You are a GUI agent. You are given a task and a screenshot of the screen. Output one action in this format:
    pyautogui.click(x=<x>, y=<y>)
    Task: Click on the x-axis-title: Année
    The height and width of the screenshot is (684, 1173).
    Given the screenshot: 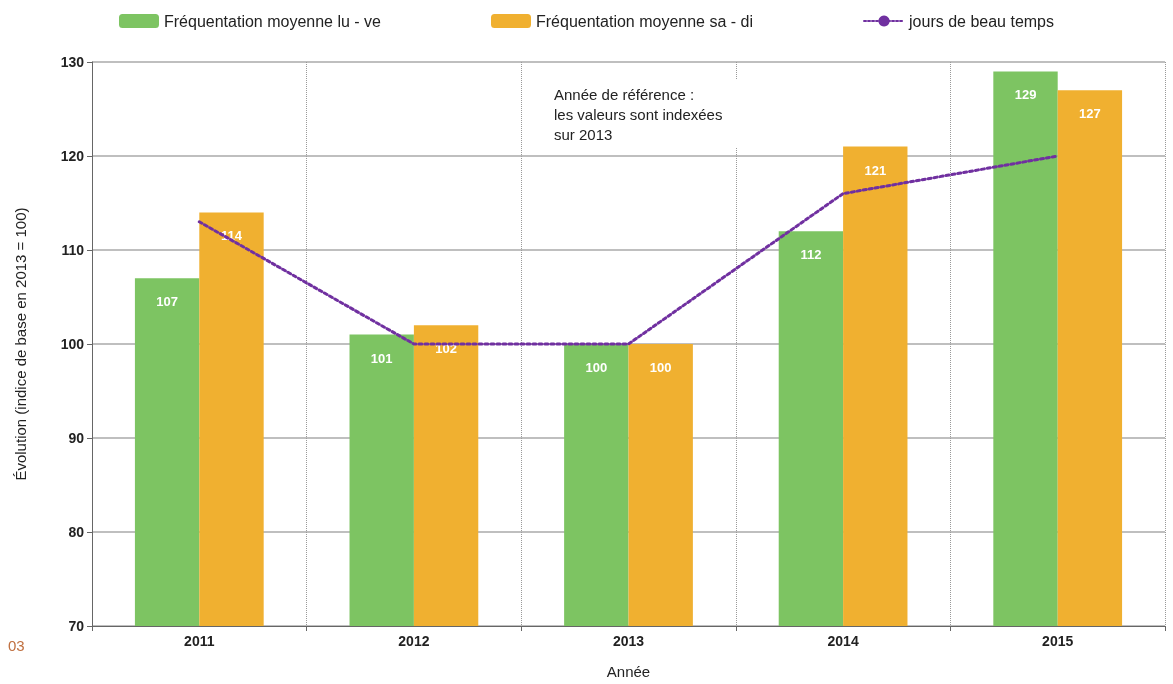 What is the action you would take?
    pyautogui.click(x=628, y=671)
    